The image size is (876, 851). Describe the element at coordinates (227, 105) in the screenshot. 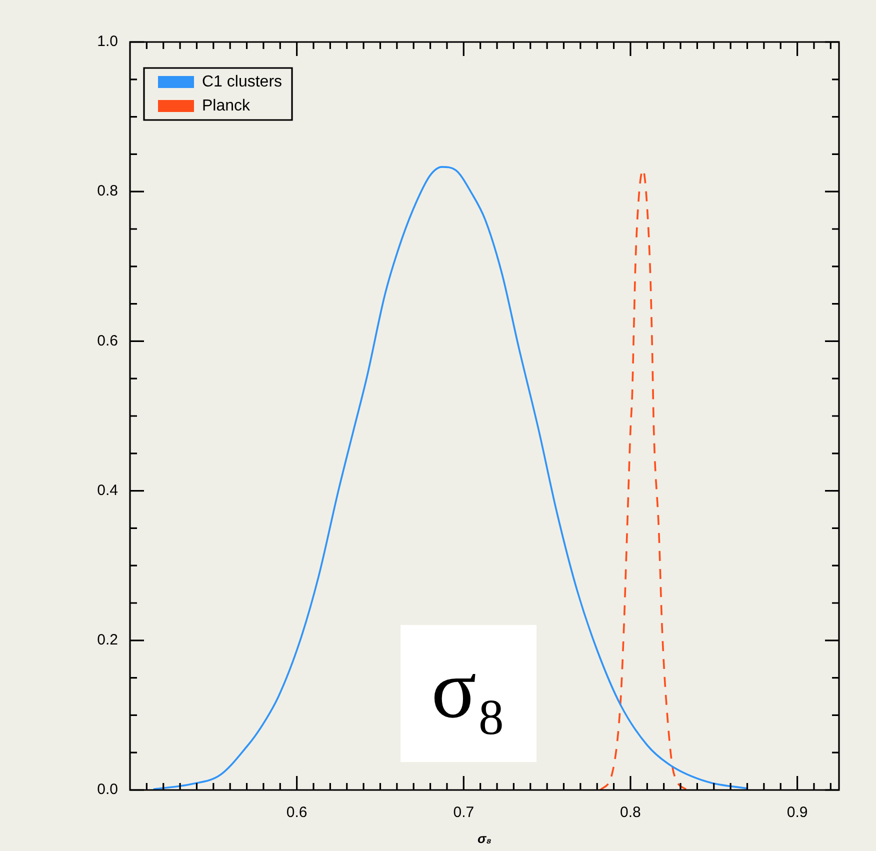

I see `legend-label: Planck` at that location.